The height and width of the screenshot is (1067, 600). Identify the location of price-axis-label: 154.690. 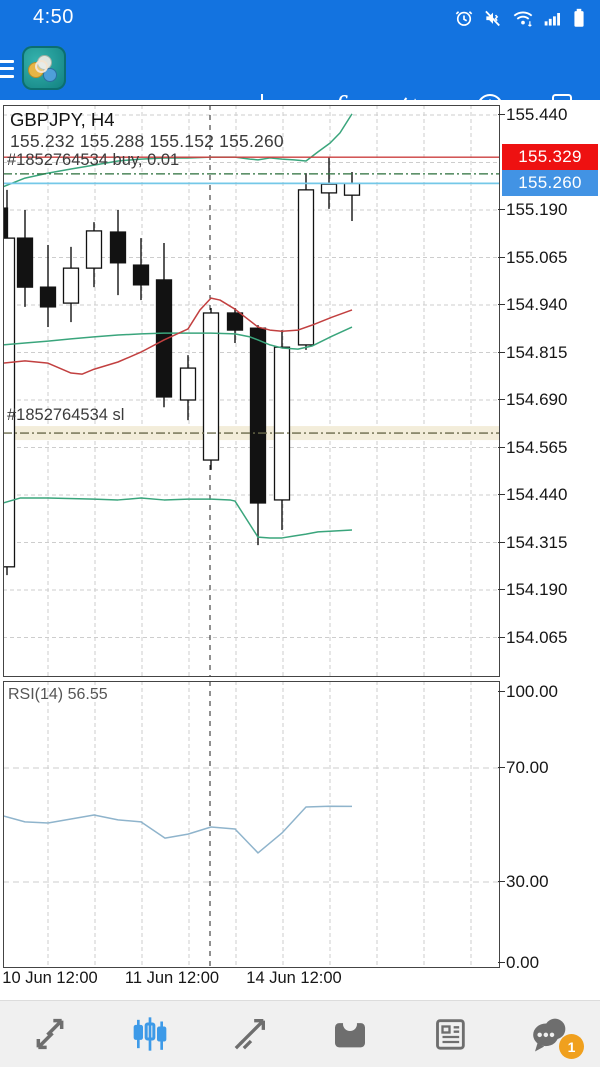
(532, 399).